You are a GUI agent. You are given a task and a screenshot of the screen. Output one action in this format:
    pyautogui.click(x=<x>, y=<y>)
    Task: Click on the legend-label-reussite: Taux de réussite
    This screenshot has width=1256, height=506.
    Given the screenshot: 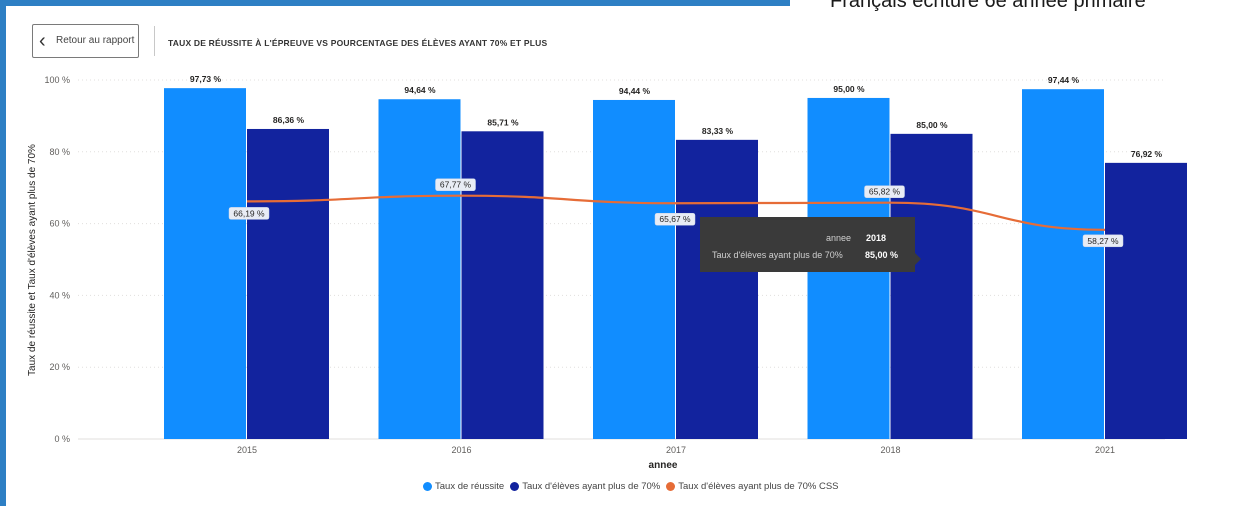 What is the action you would take?
    pyautogui.click(x=470, y=486)
    